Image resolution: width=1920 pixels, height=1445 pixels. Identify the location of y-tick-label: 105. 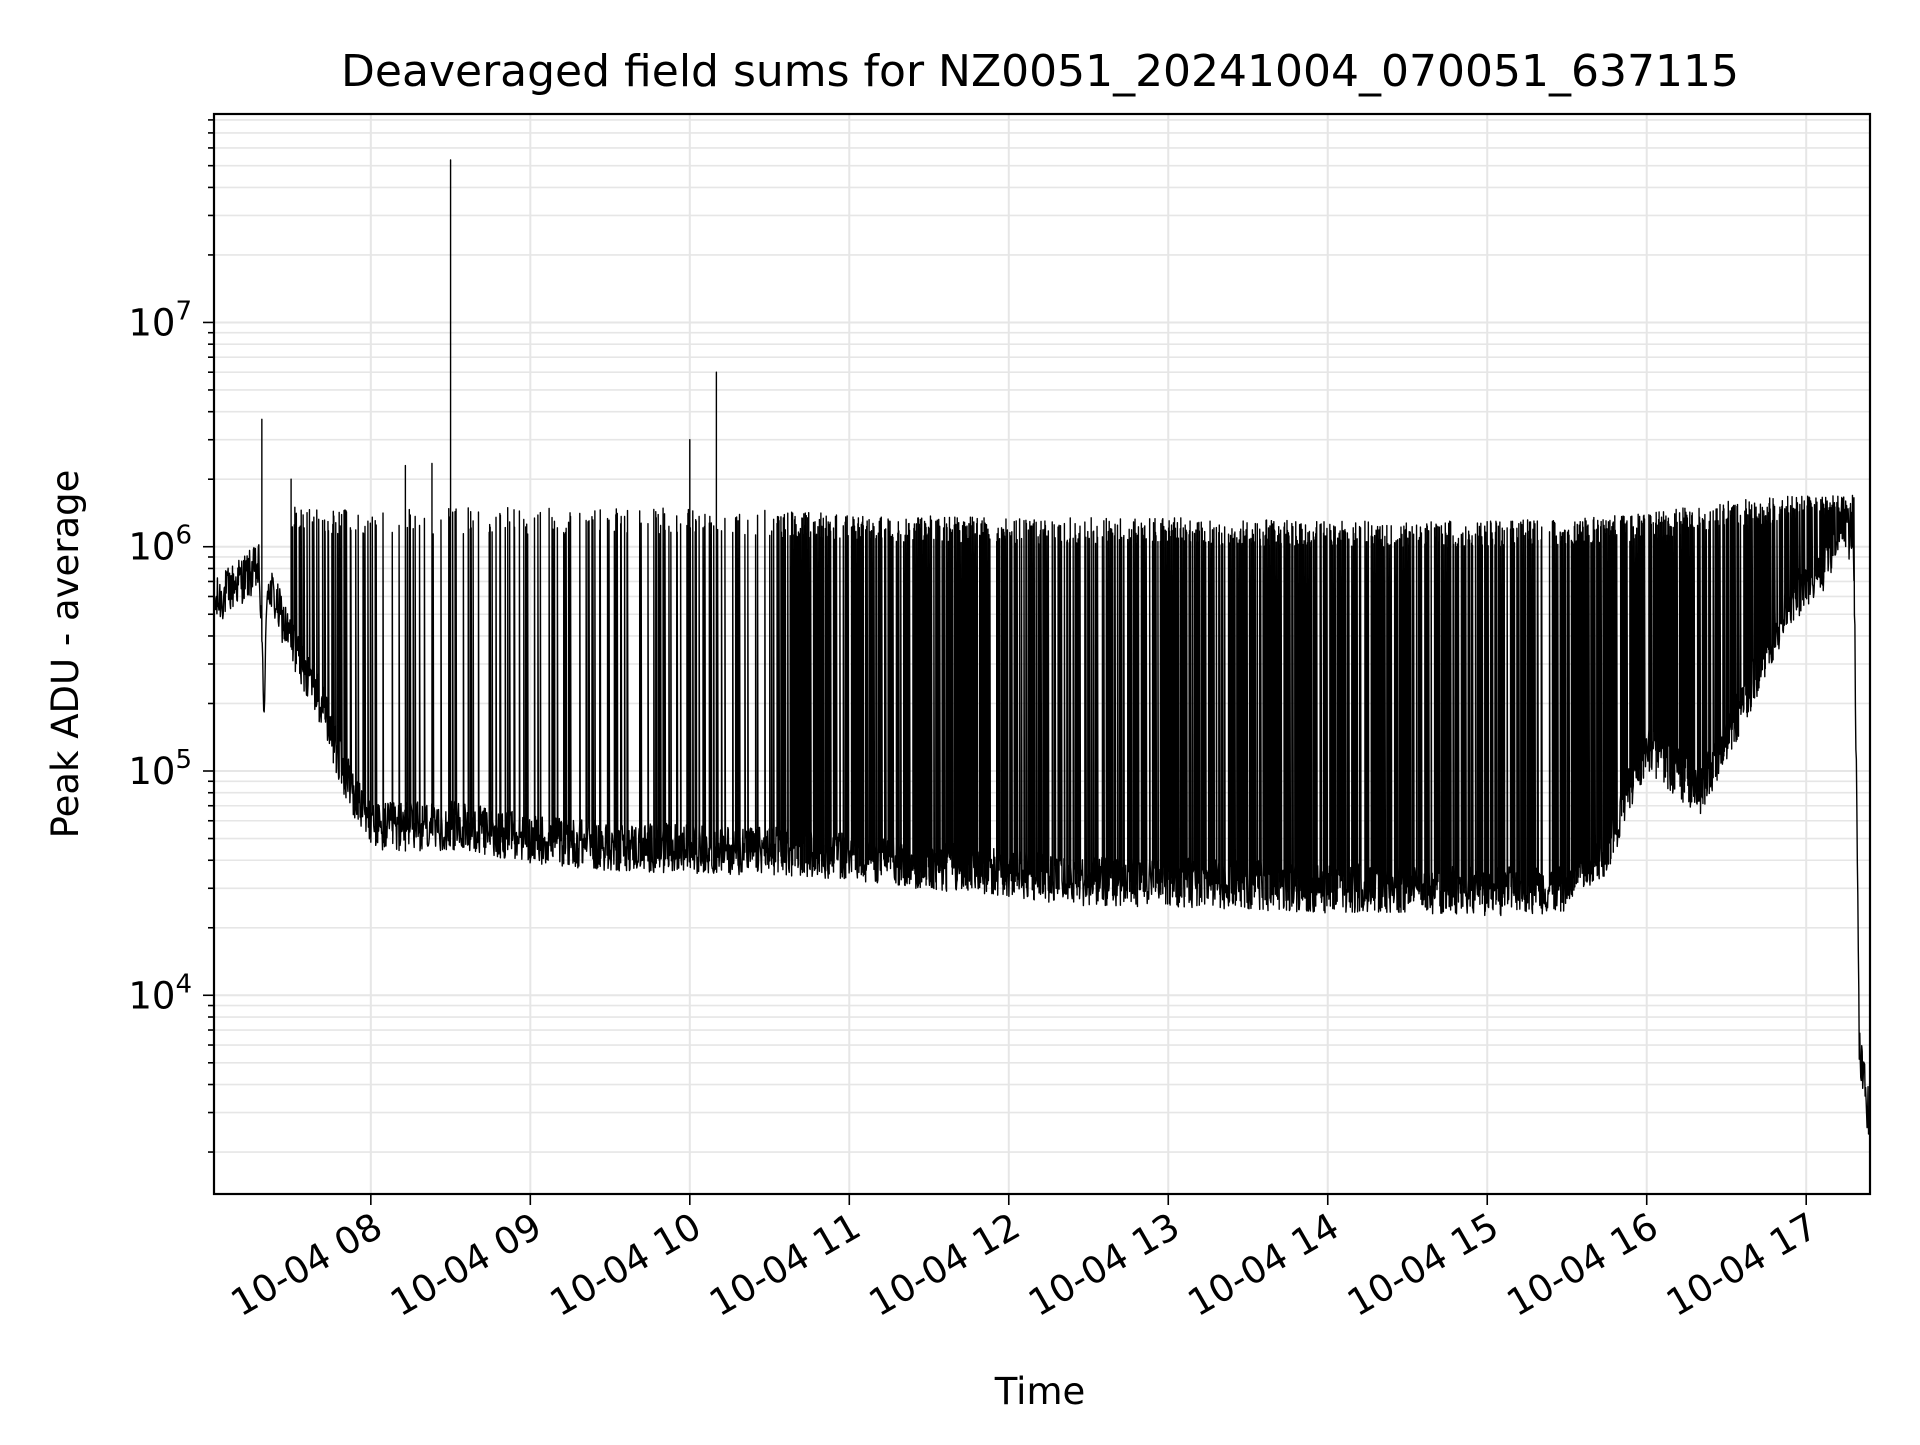
(160, 769).